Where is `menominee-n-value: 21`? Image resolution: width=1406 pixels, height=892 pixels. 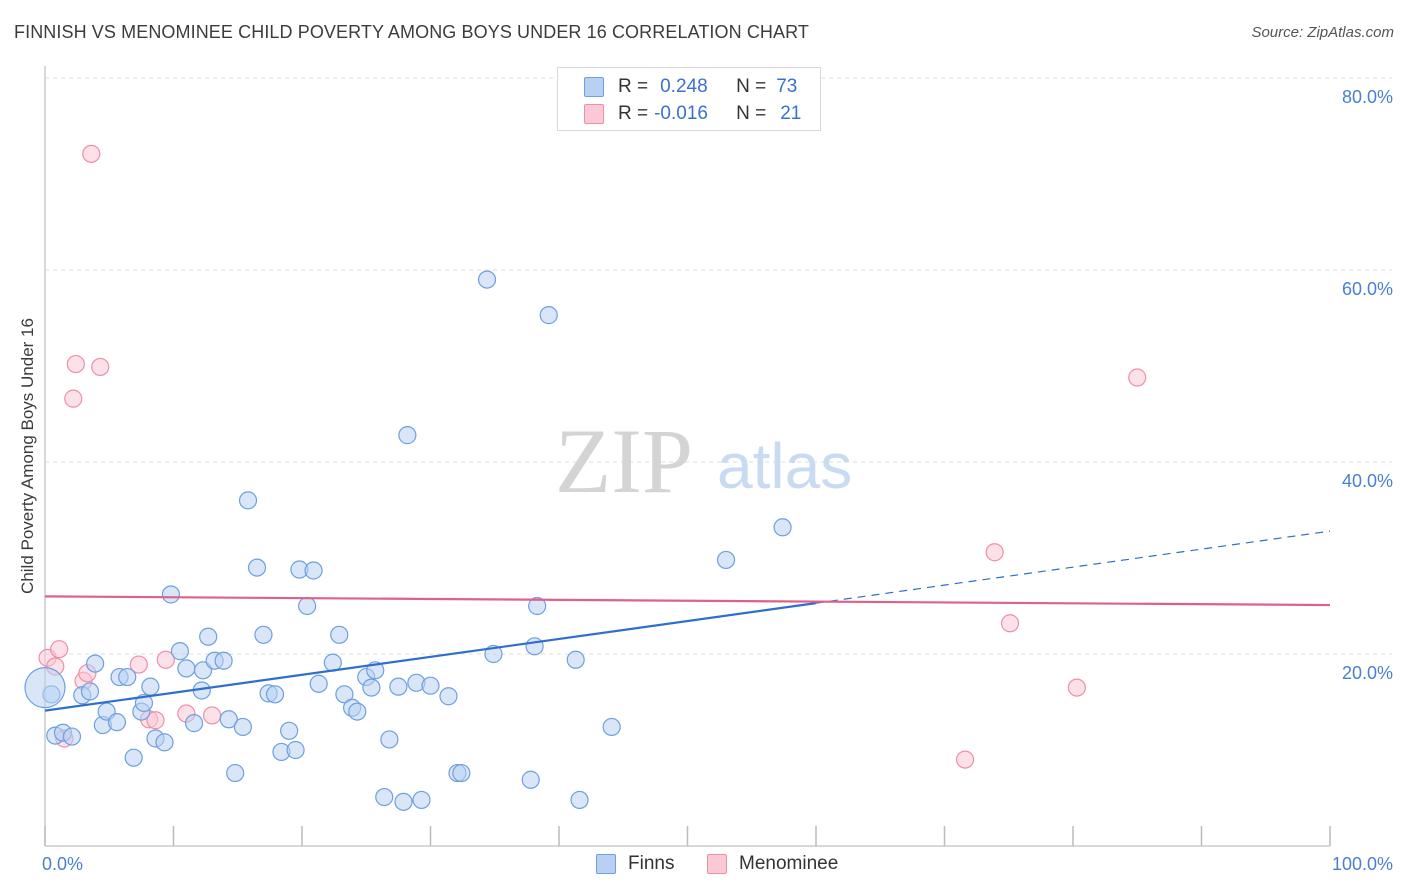
menominee-n-value: 21 is located at coordinates (791, 113).